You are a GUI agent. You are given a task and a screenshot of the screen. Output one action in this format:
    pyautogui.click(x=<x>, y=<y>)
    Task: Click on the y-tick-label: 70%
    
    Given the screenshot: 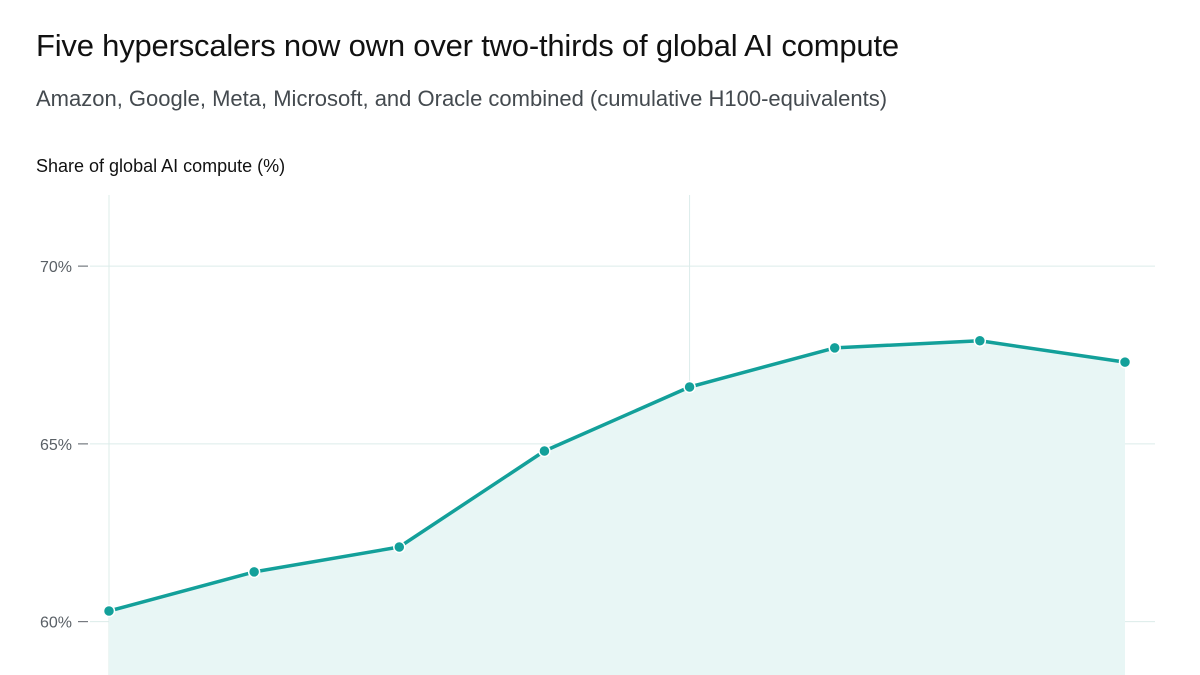 What is the action you would take?
    pyautogui.click(x=56, y=267)
    